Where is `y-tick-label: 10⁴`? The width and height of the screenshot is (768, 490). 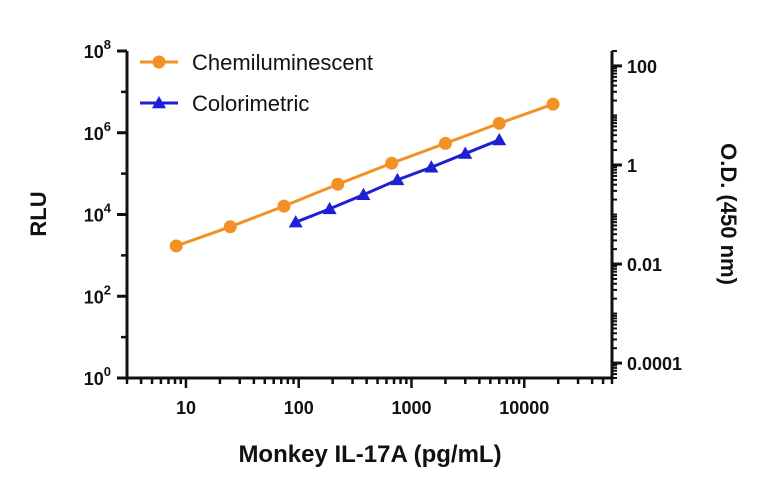 y-tick-label: 10⁴ is located at coordinates (98, 213).